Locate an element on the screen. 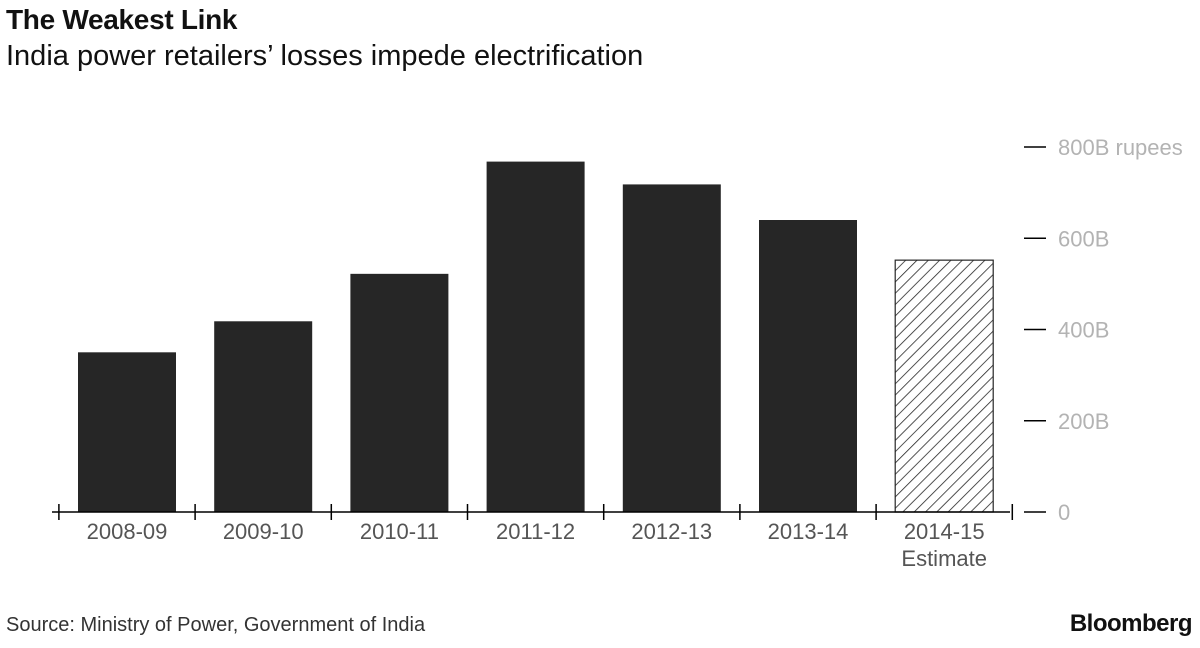 The height and width of the screenshot is (648, 1200). y-tick-label: 200B is located at coordinates (1083, 421).